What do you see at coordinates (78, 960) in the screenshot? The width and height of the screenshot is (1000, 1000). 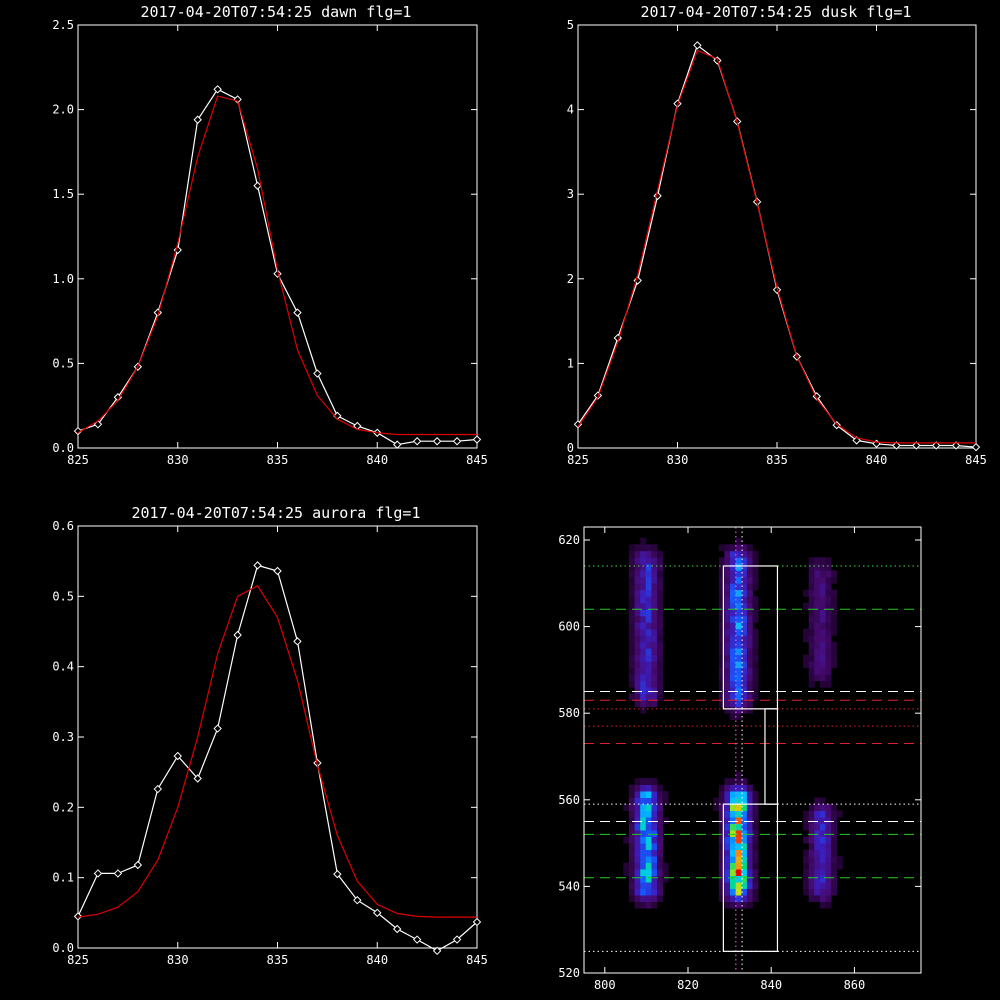 I see `x-tick-label: 825` at bounding box center [78, 960].